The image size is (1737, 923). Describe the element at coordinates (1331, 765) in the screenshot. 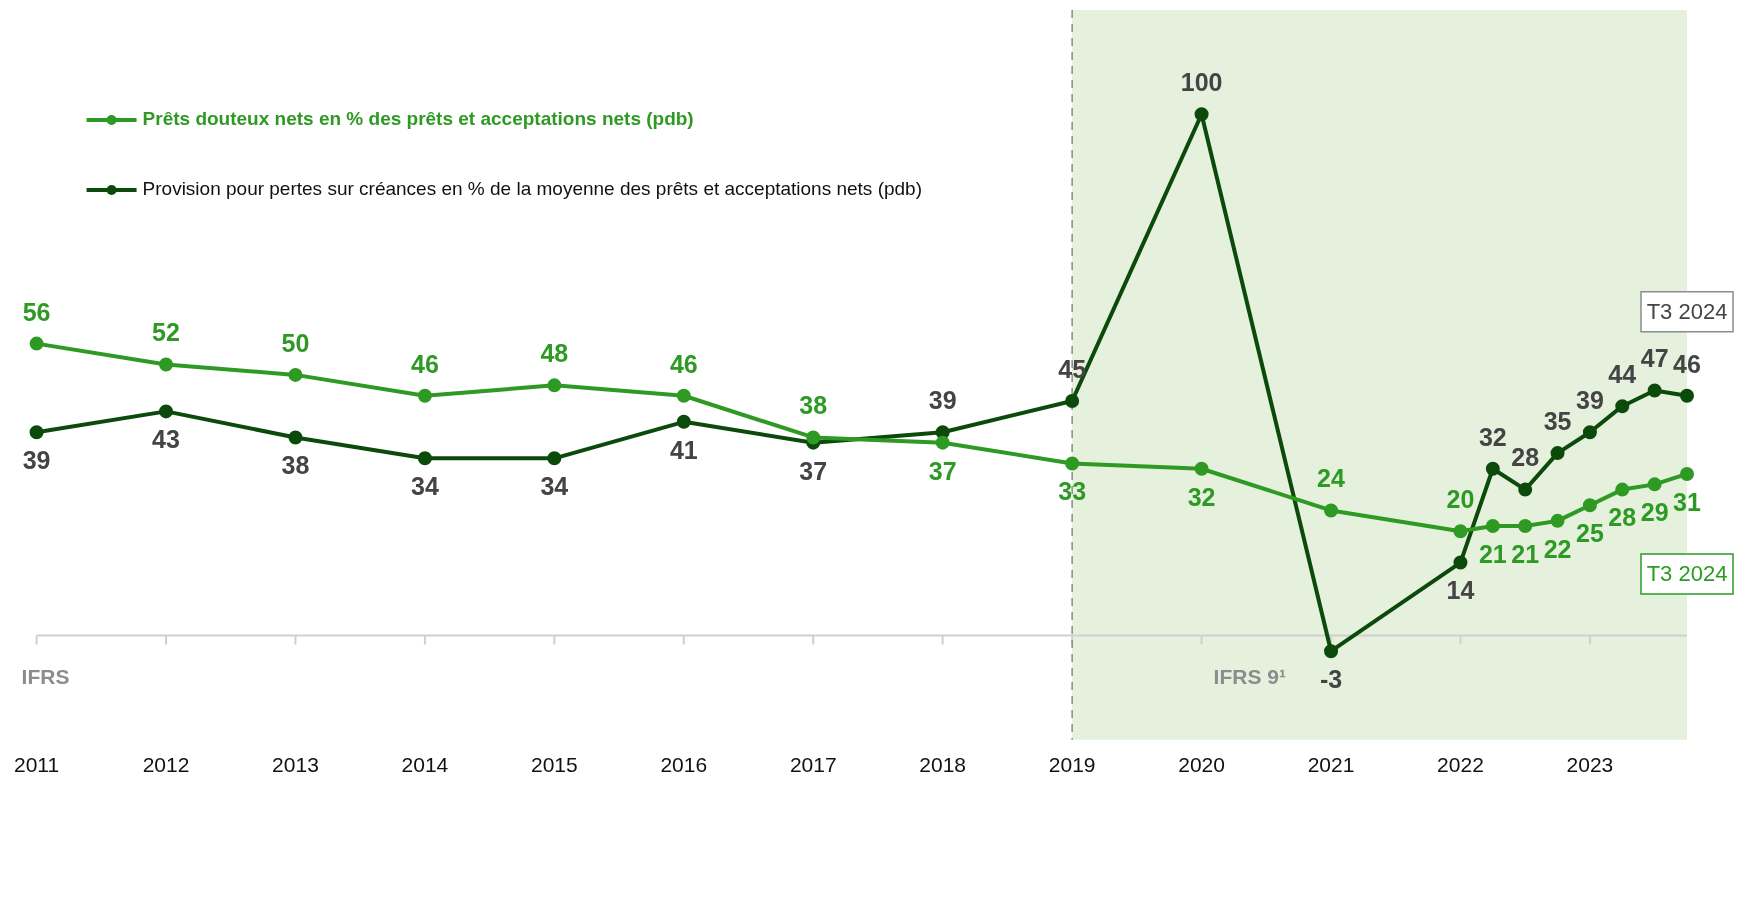

I see `x-tick-label: 2021` at that location.